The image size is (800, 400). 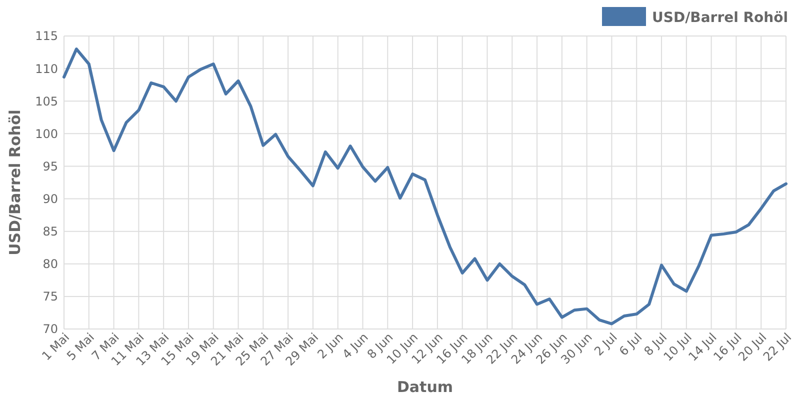 What do you see at coordinates (50, 329) in the screenshot?
I see `y-tick-label: 70` at bounding box center [50, 329].